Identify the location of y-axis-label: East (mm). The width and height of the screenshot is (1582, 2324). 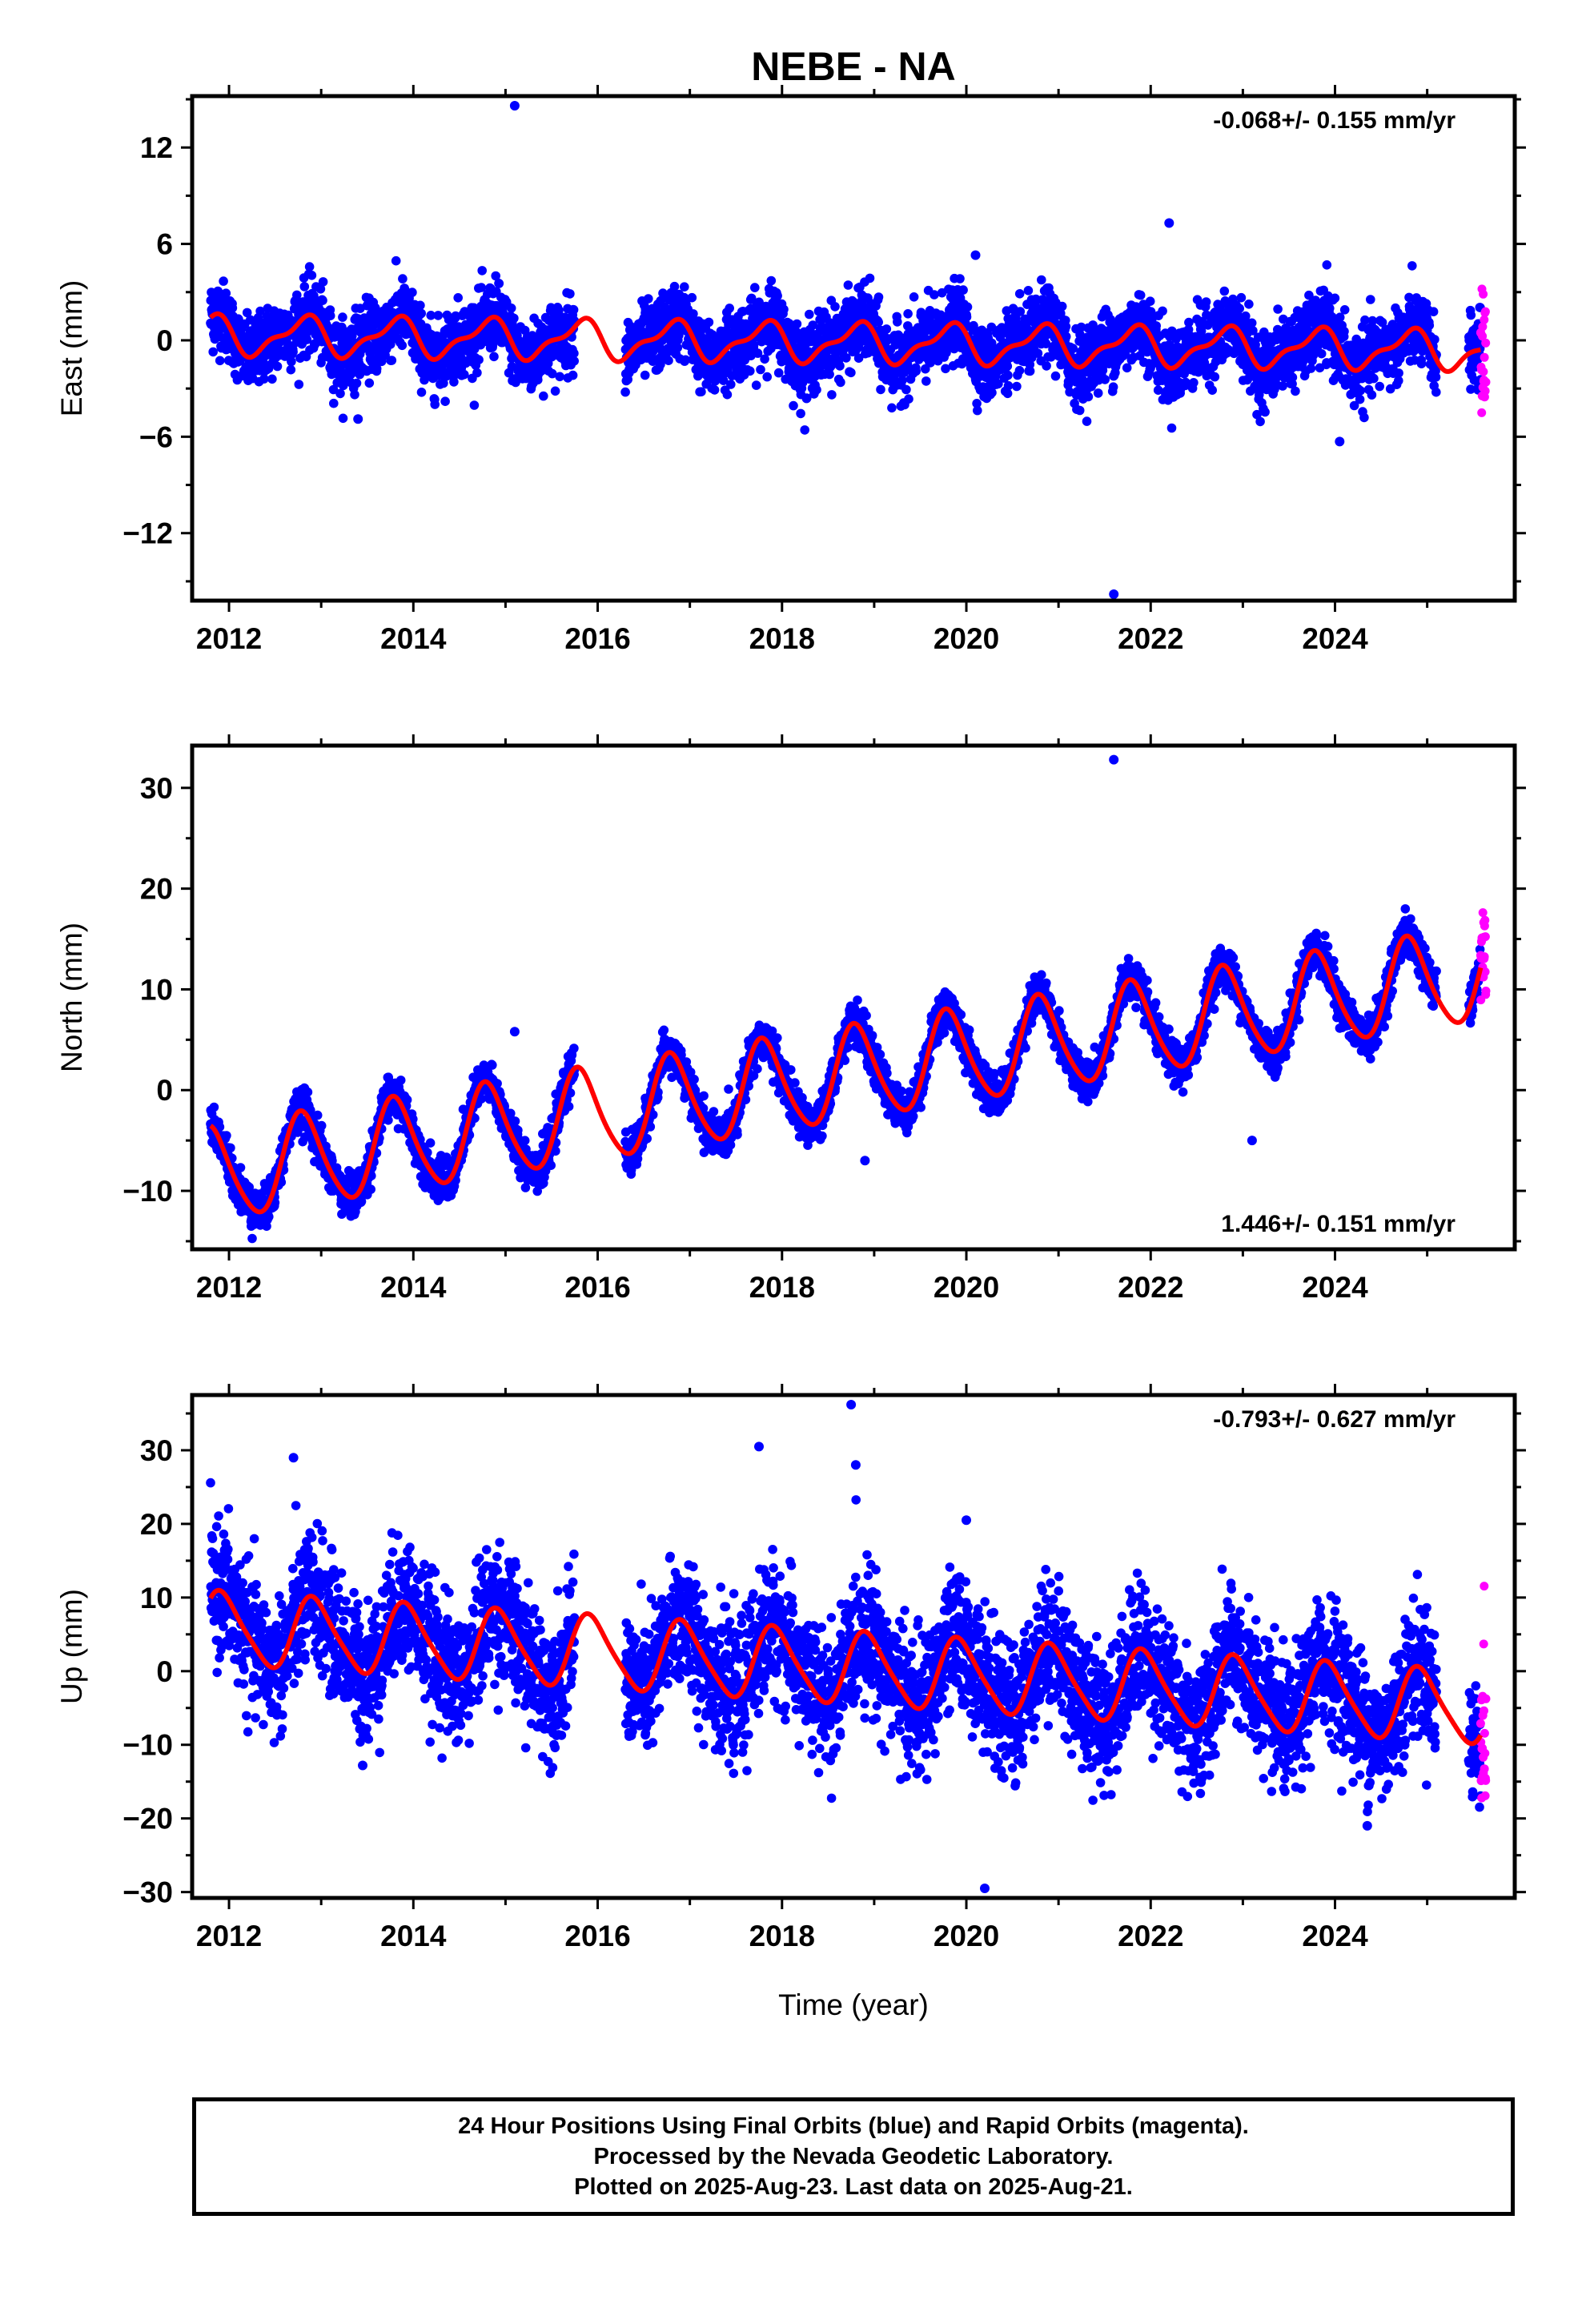
(71, 348).